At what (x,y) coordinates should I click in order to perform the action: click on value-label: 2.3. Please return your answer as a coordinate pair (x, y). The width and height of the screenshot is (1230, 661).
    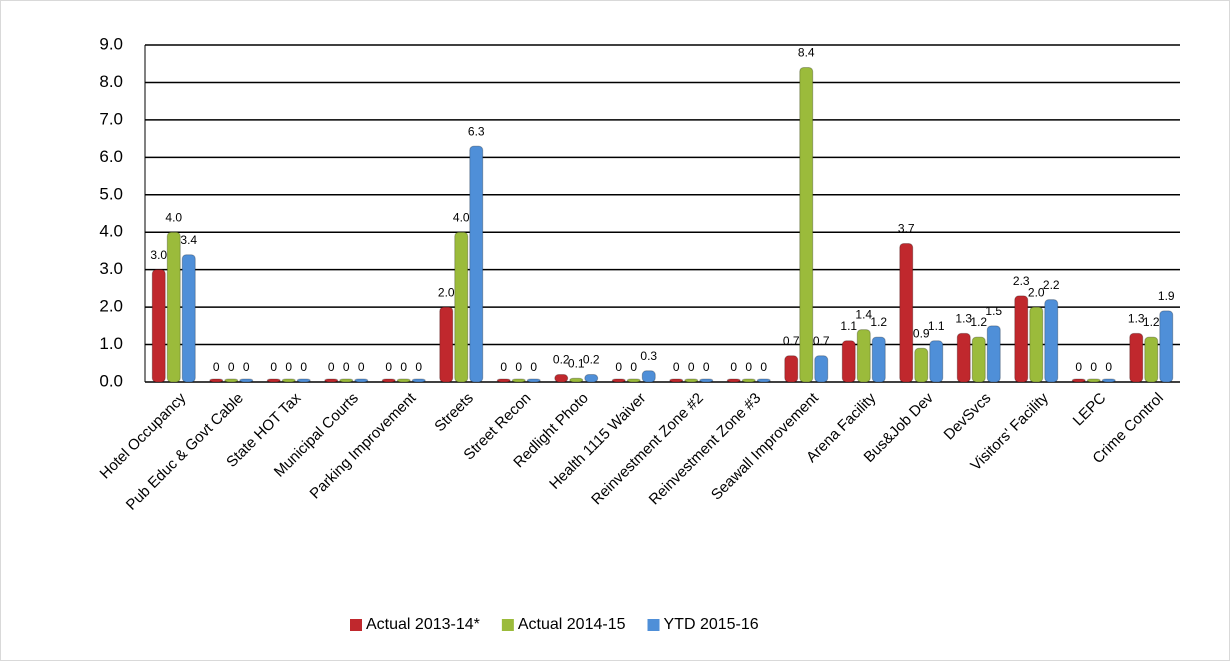
    Looking at the image, I should click on (1021, 281).